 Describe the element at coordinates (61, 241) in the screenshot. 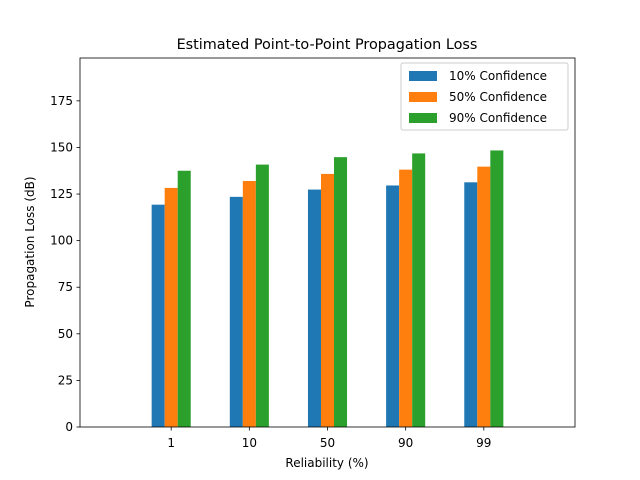

I see `y-tick-label: 100` at that location.